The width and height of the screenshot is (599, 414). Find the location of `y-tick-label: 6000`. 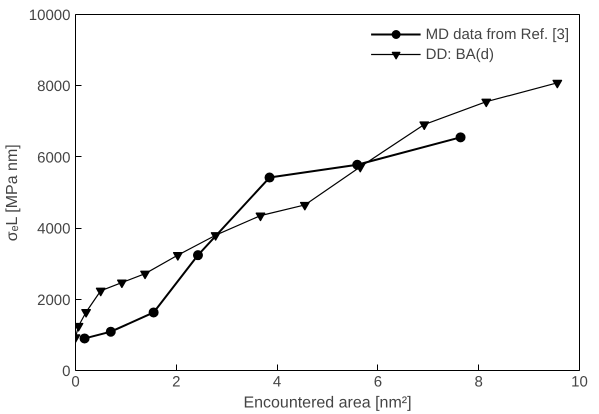

y-tick-label: 6000 is located at coordinates (54, 157).